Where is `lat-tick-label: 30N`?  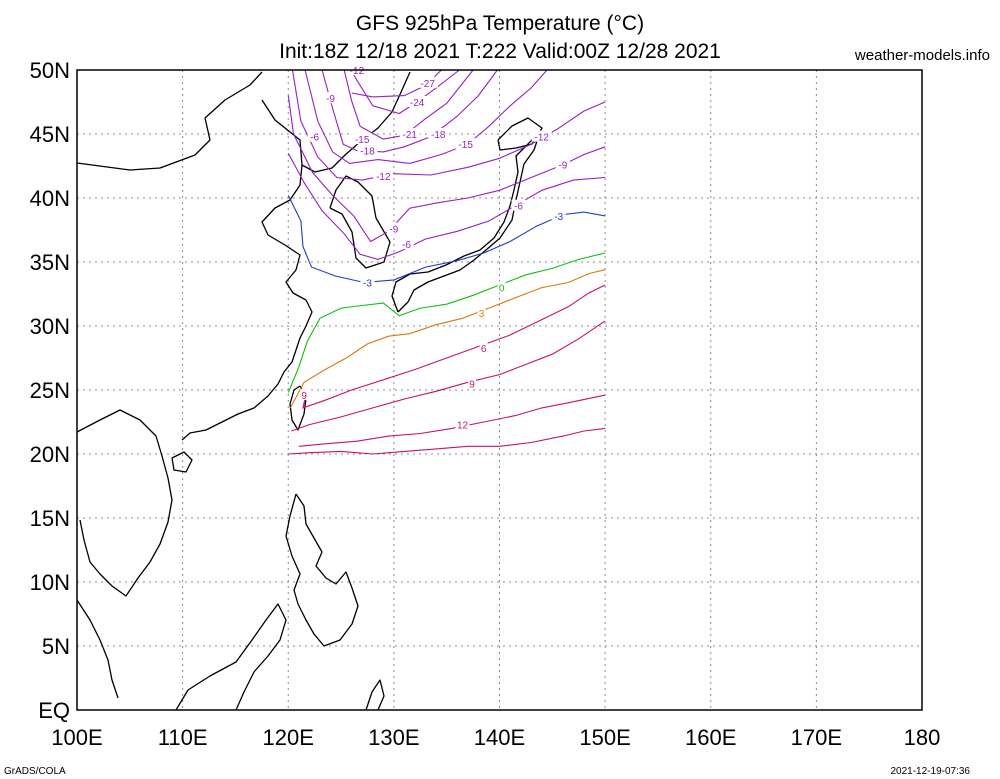 lat-tick-label: 30N is located at coordinates (50, 326).